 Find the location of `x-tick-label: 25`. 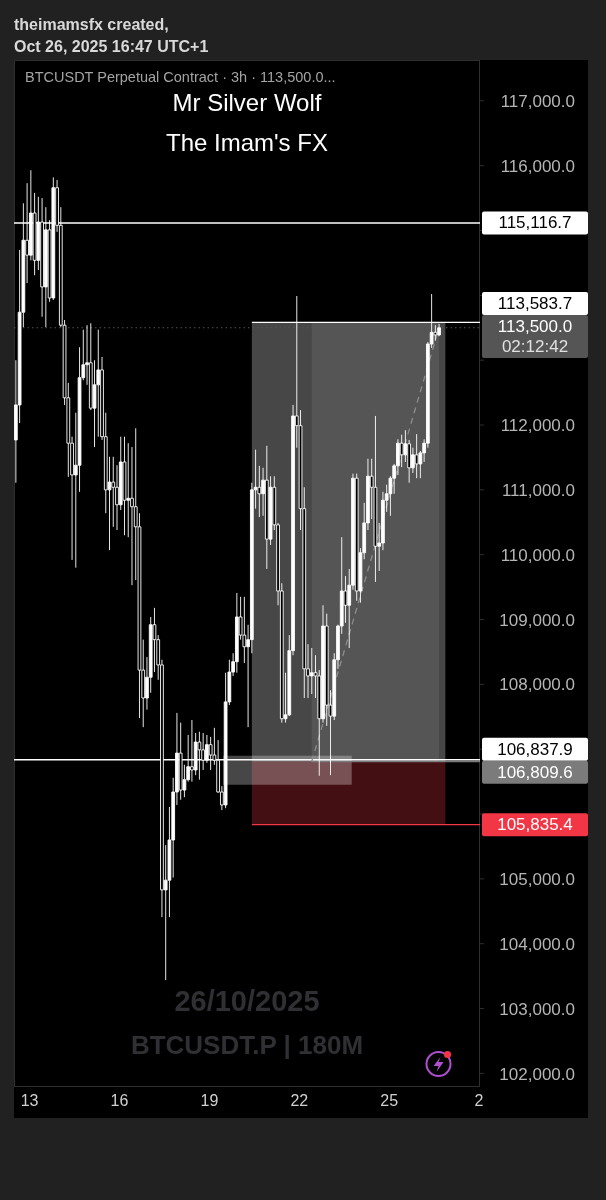

x-tick-label: 25 is located at coordinates (389, 1100).